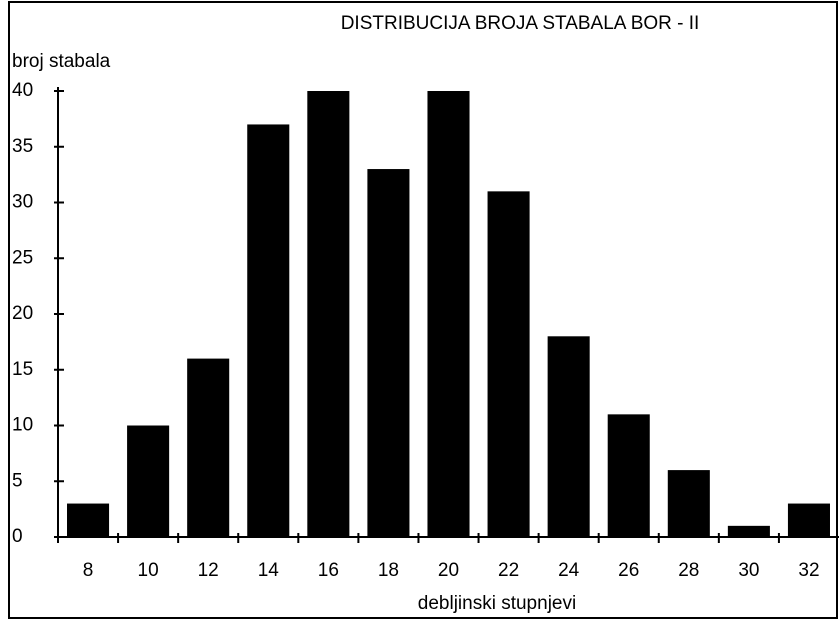 This screenshot has height=620, width=839. Describe the element at coordinates (17, 480) in the screenshot. I see `y-tick-label: 5` at that location.